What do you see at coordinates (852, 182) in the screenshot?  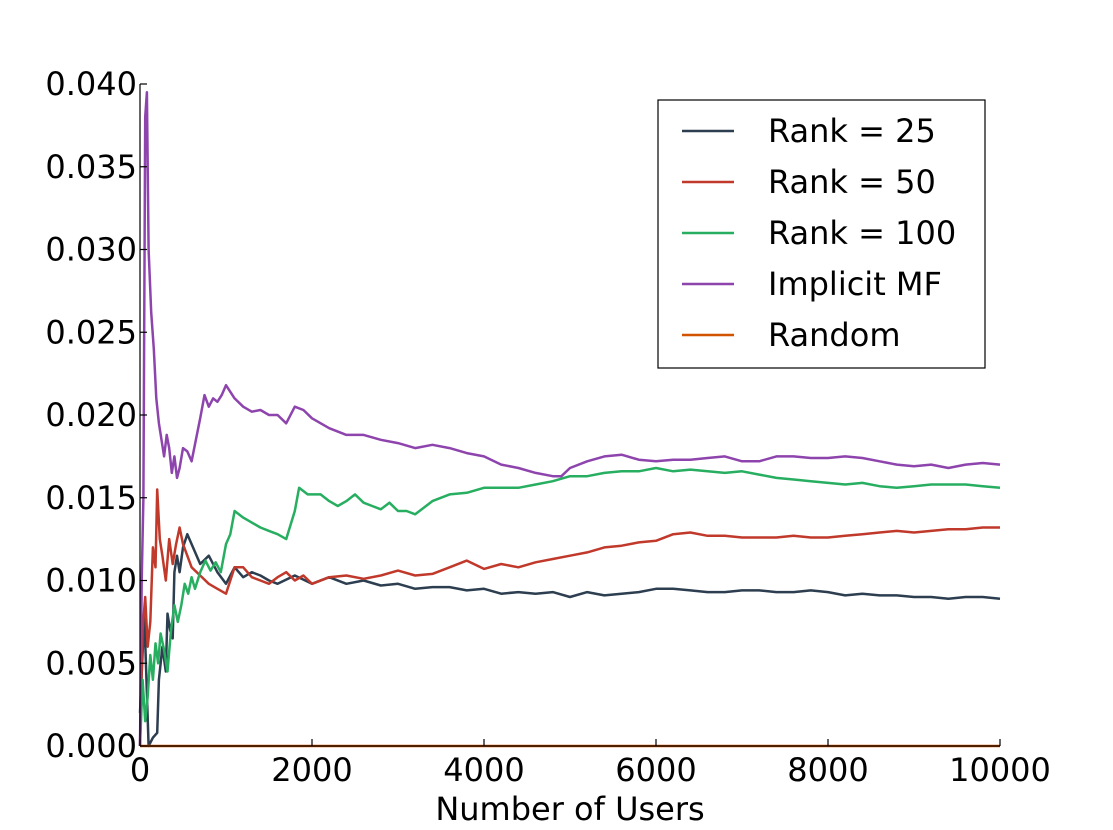 I see `legend-label-1: Rank = 50` at bounding box center [852, 182].